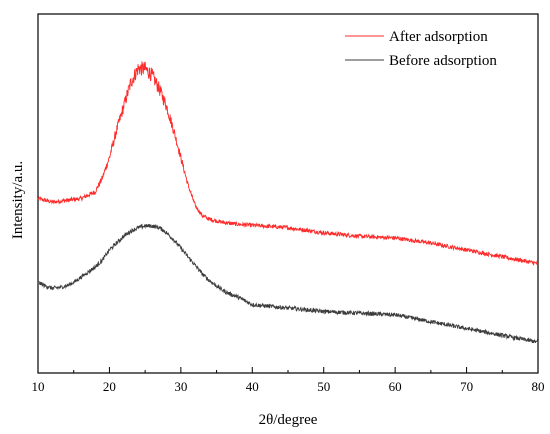 The width and height of the screenshot is (550, 434). What do you see at coordinates (323, 386) in the screenshot?
I see `x-tick-label: 50` at bounding box center [323, 386].